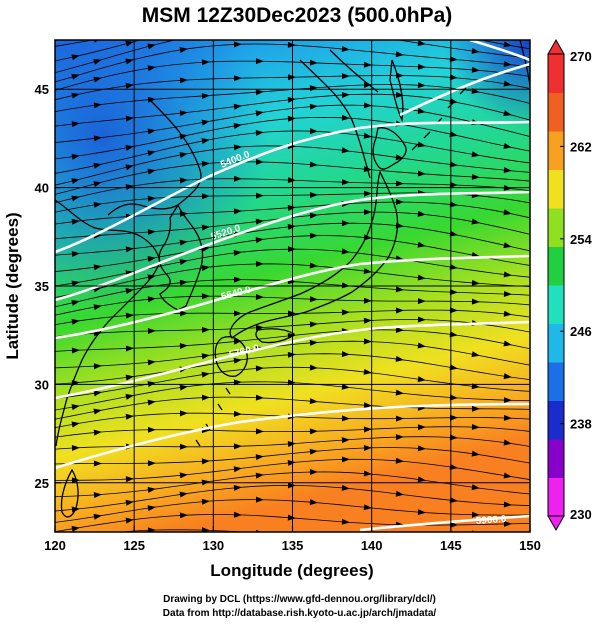  Describe the element at coordinates (69, 493) in the screenshot. I see `coastline-taiwan` at that location.